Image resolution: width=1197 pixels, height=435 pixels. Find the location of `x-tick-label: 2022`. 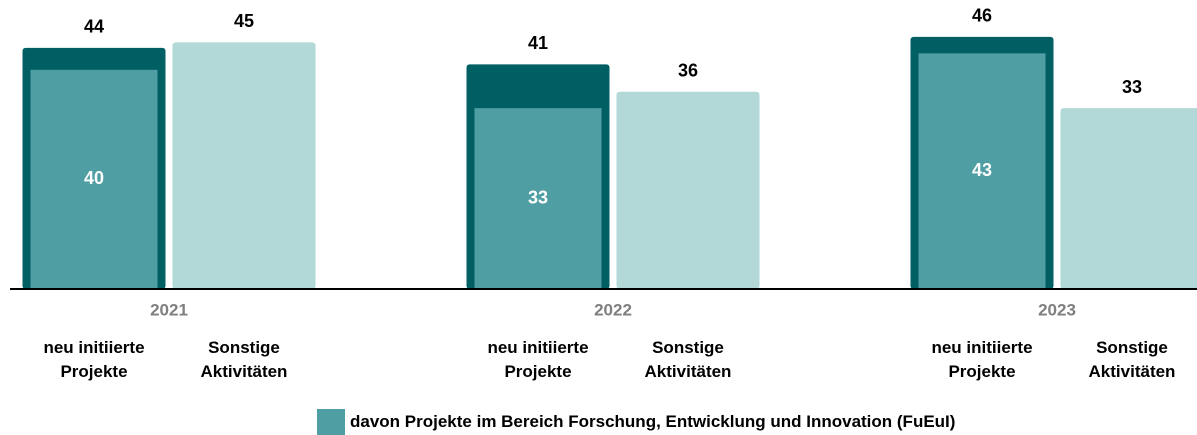

x-tick-label: 2022 is located at coordinates (613, 309).